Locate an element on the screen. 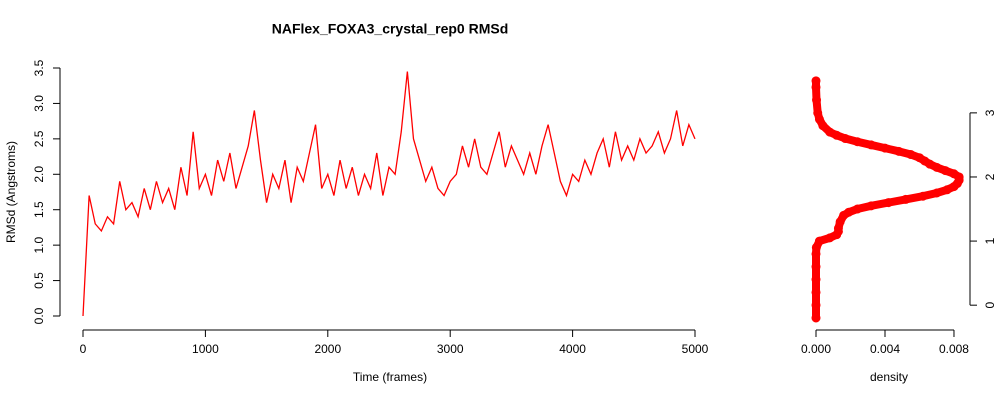 Image resolution: width=1000 pixels, height=400 pixels. x-axis-label: Time (frames) is located at coordinates (390, 377).